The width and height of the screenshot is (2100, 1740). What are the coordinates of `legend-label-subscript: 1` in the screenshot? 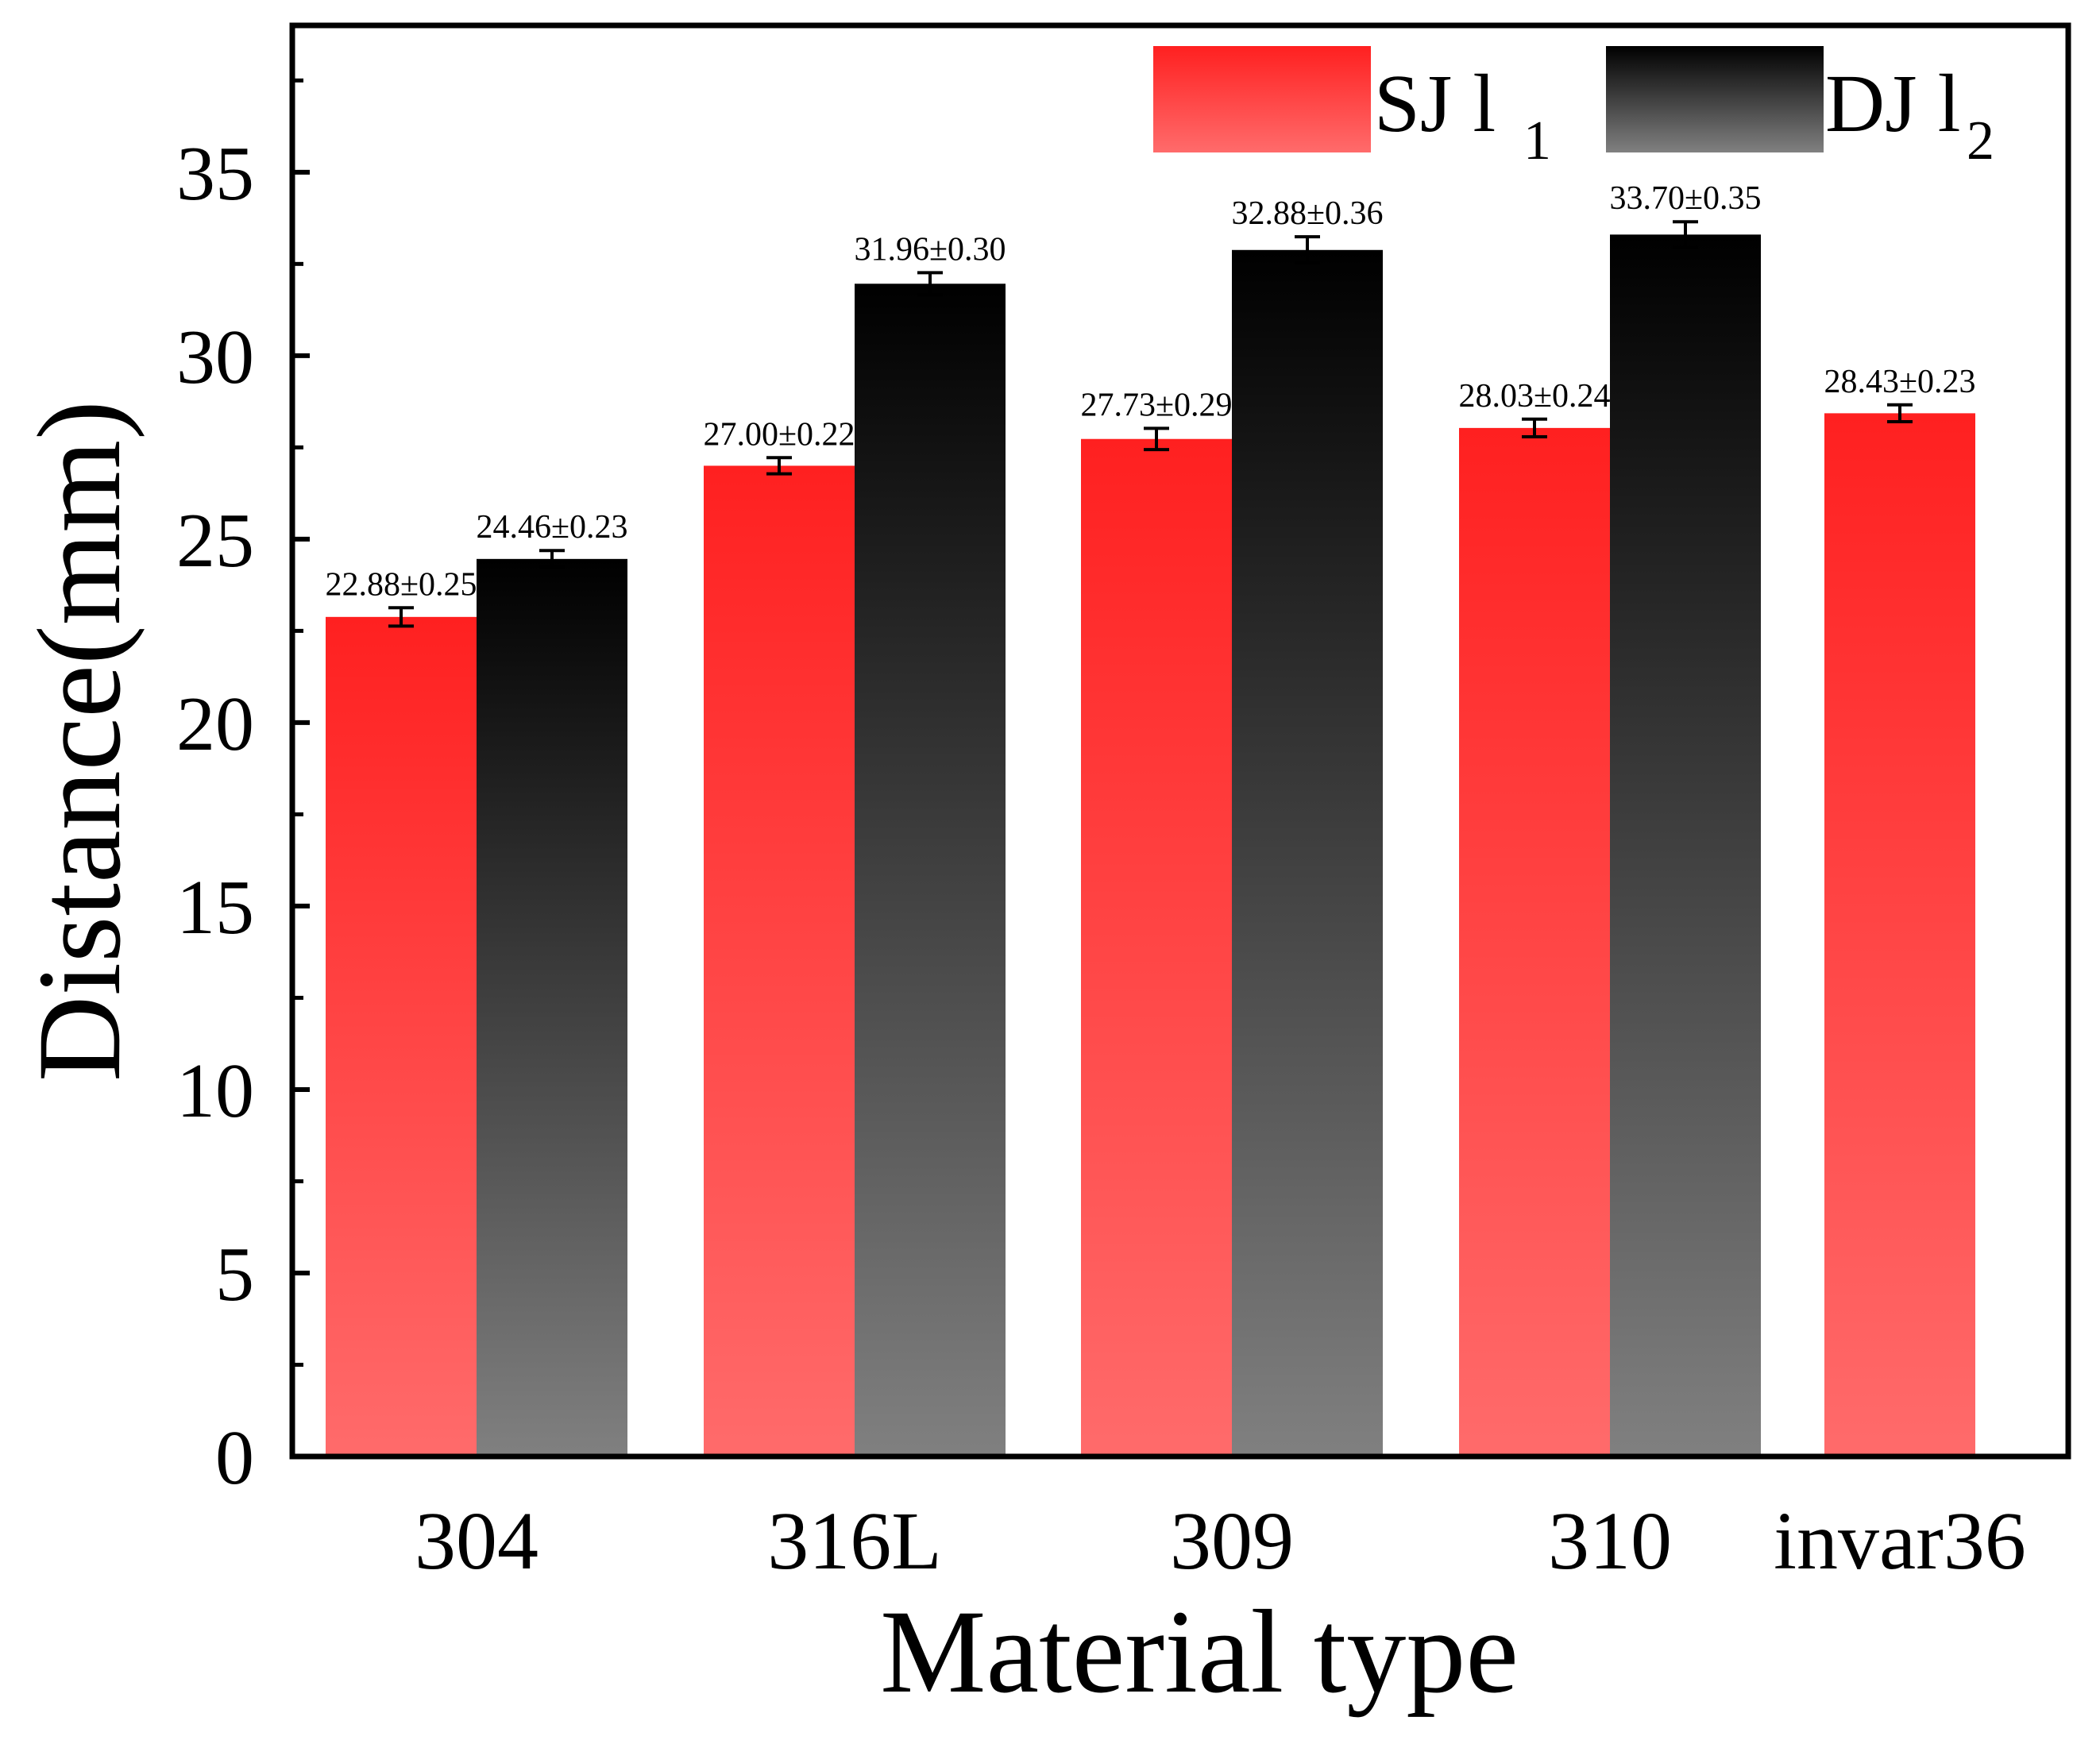 It's located at (1537, 141).